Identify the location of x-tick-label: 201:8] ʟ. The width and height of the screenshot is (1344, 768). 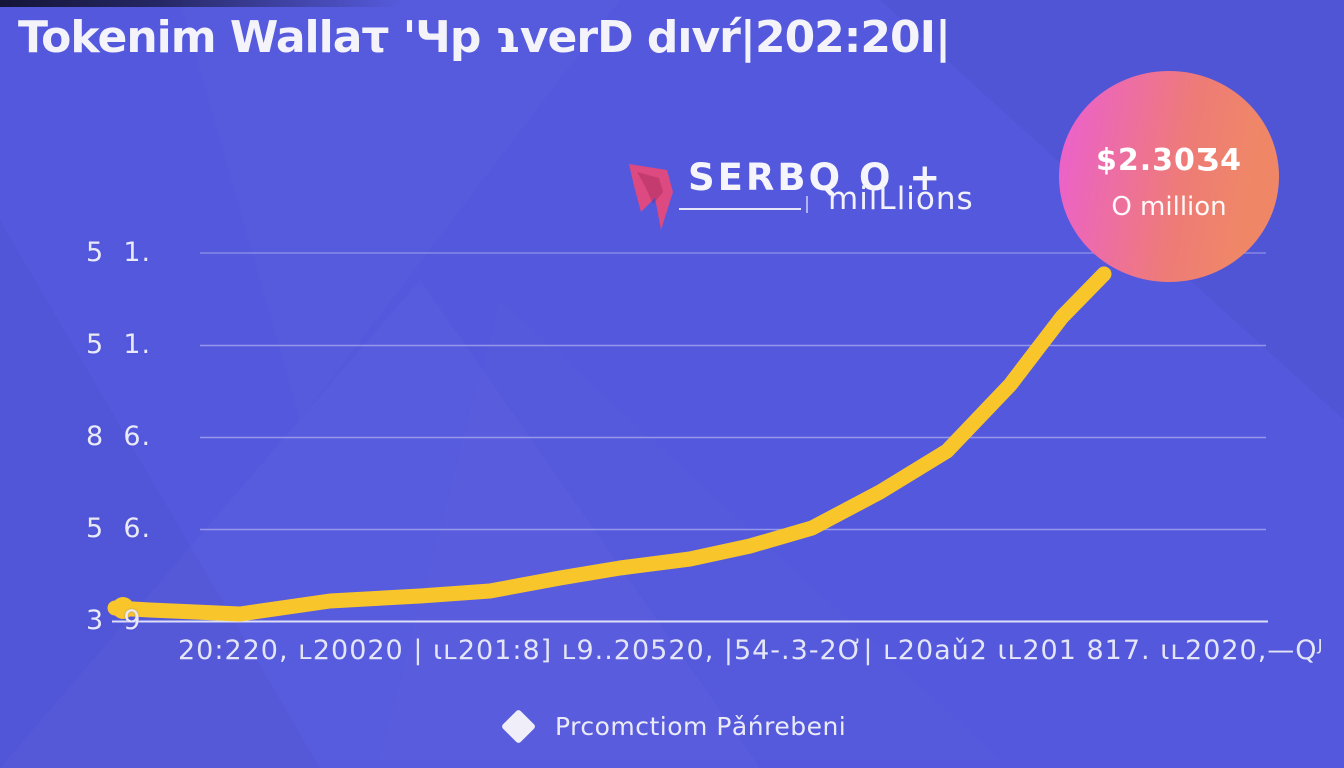
(517, 650).